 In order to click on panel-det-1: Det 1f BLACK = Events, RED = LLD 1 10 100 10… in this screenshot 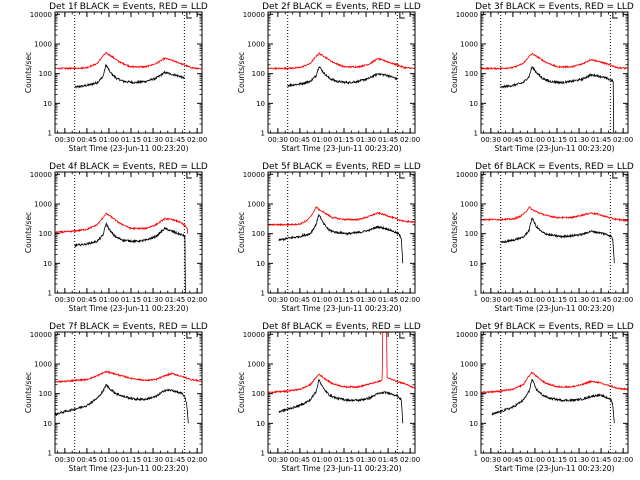, I will do `click(116, 77)`.